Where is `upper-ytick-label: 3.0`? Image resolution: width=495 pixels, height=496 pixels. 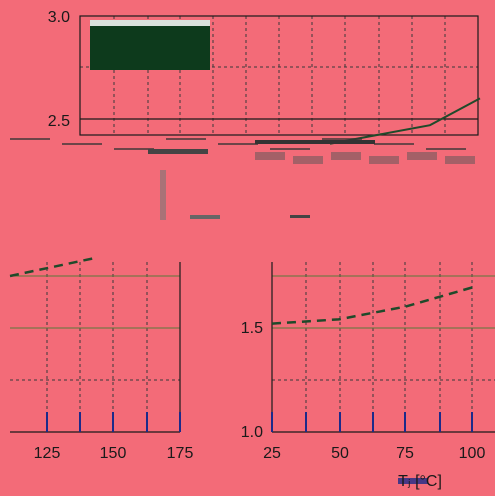 upper-ytick-label: 3.0 is located at coordinates (59, 17).